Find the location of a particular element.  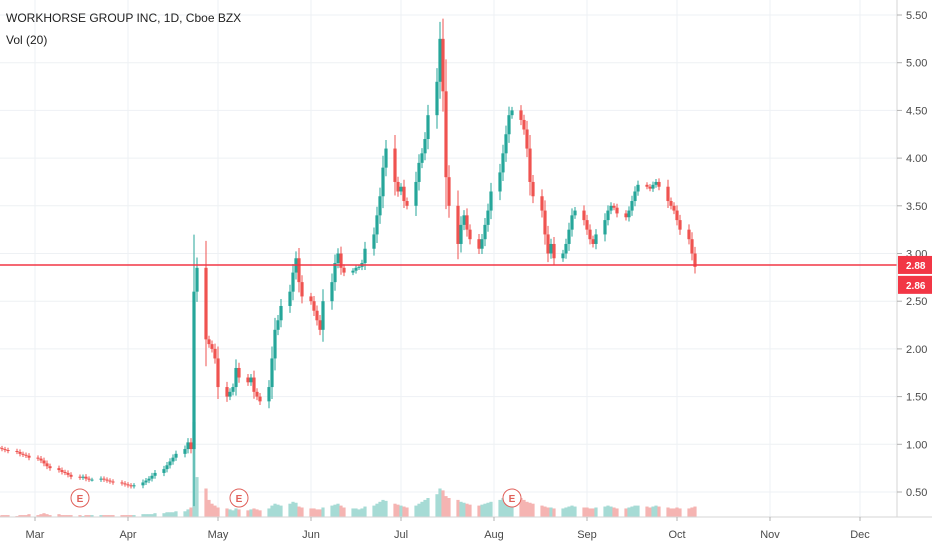

earnings-marker-label: E is located at coordinates (239, 499).